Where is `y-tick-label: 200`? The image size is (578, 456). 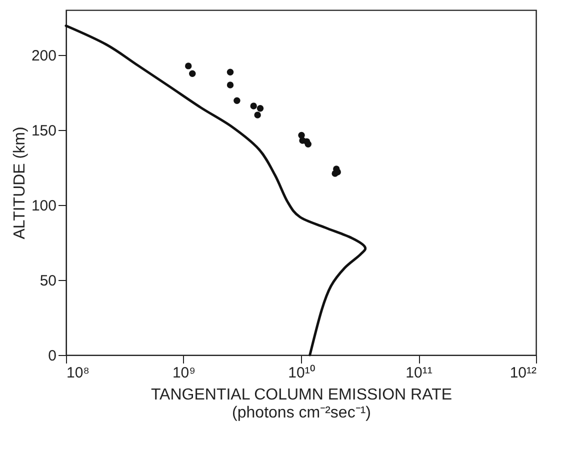
y-tick-label: 200 is located at coordinates (43, 56).